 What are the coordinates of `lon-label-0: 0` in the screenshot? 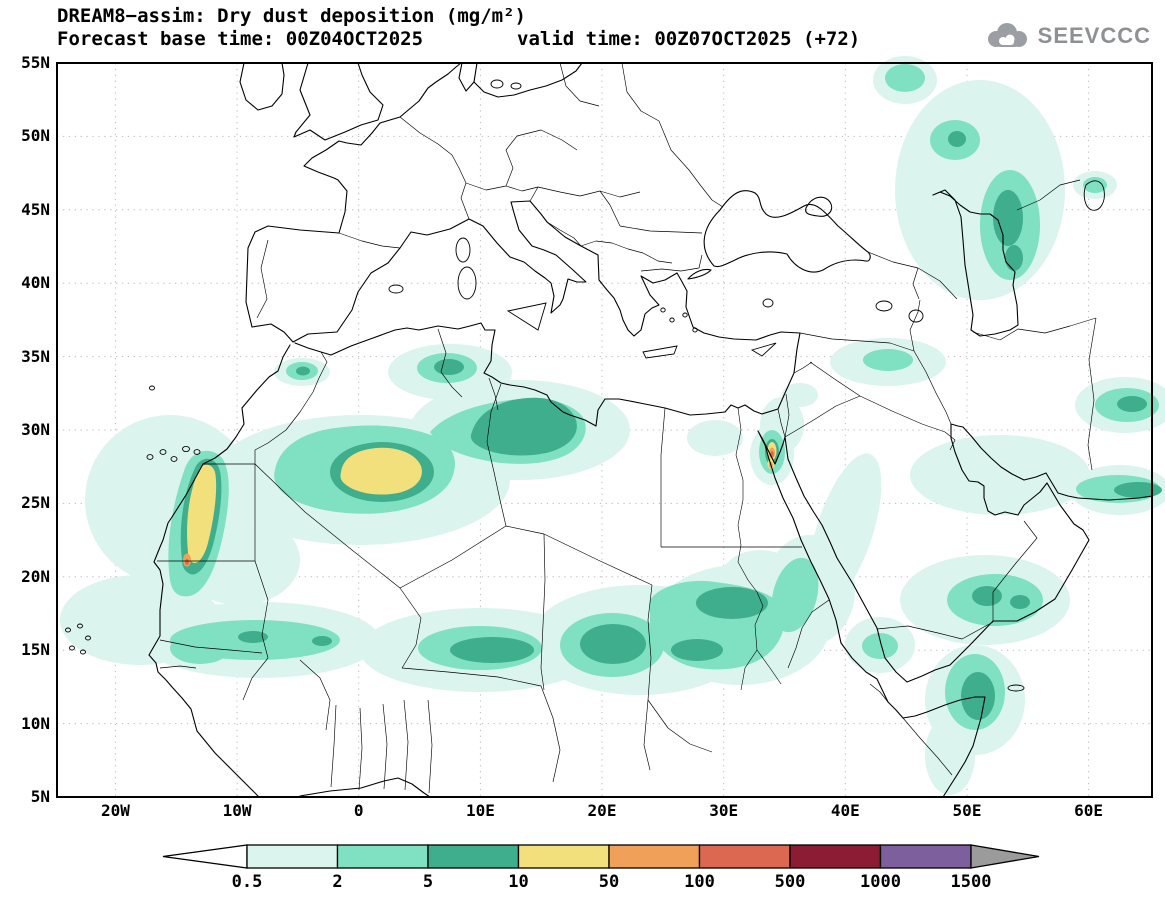 It's located at (358, 810).